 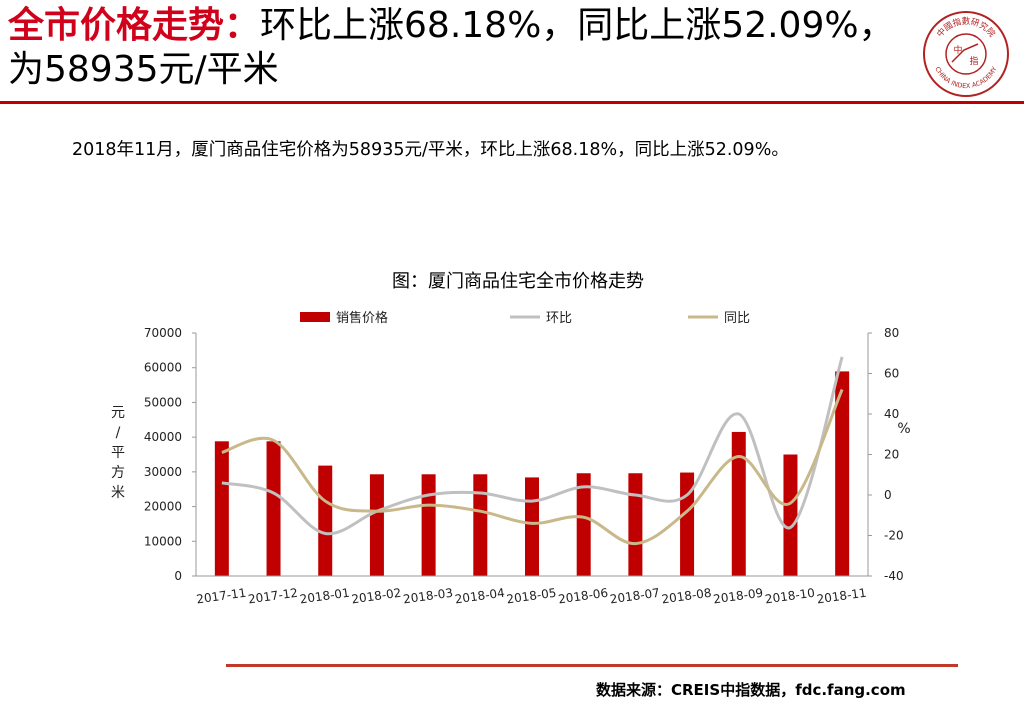 I want to click on left-tick-label: 20000, so click(x=163, y=507).